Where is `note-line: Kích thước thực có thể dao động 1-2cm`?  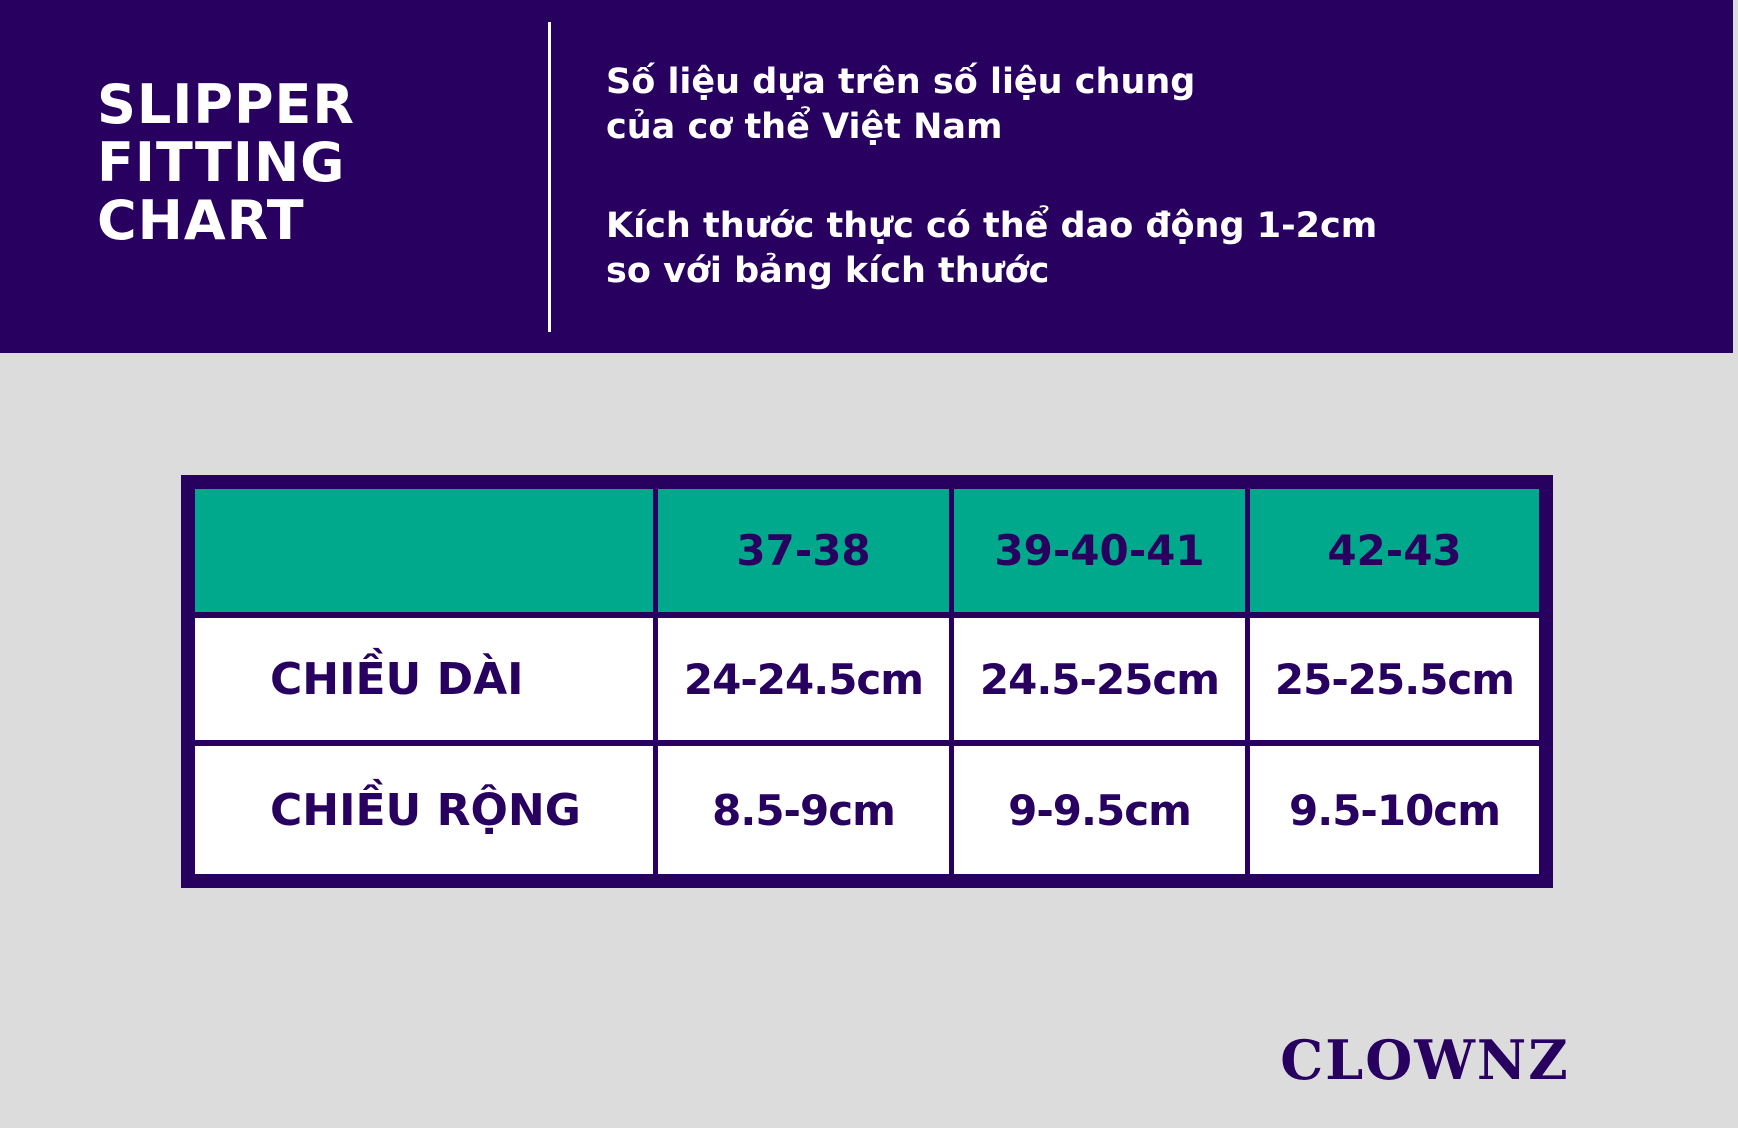 note-line: Kích thước thực có thể dao động 1-2cm is located at coordinates (992, 226).